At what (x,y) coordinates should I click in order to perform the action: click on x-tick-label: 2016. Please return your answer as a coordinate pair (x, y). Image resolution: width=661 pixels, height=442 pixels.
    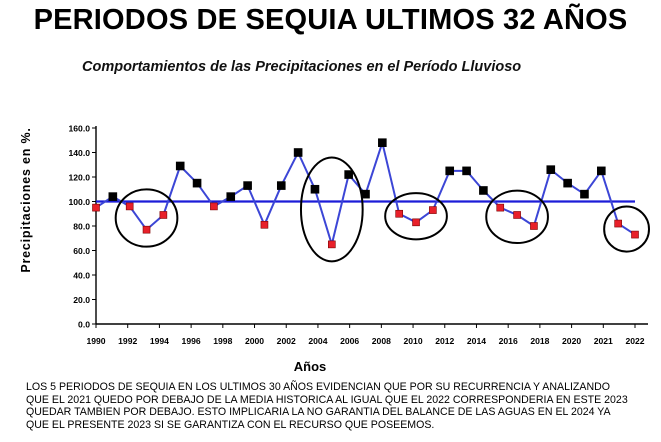
    Looking at the image, I should click on (508, 341).